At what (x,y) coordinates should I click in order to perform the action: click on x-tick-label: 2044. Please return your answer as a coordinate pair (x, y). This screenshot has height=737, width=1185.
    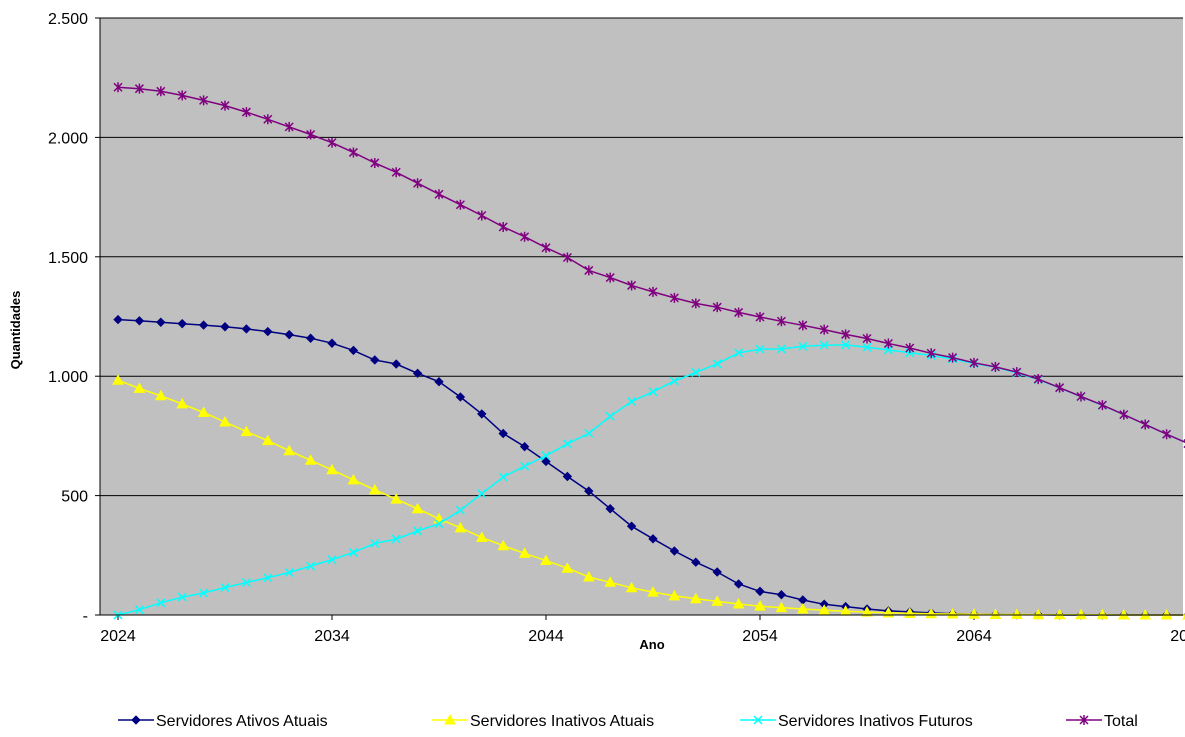
    Looking at the image, I should click on (546, 636).